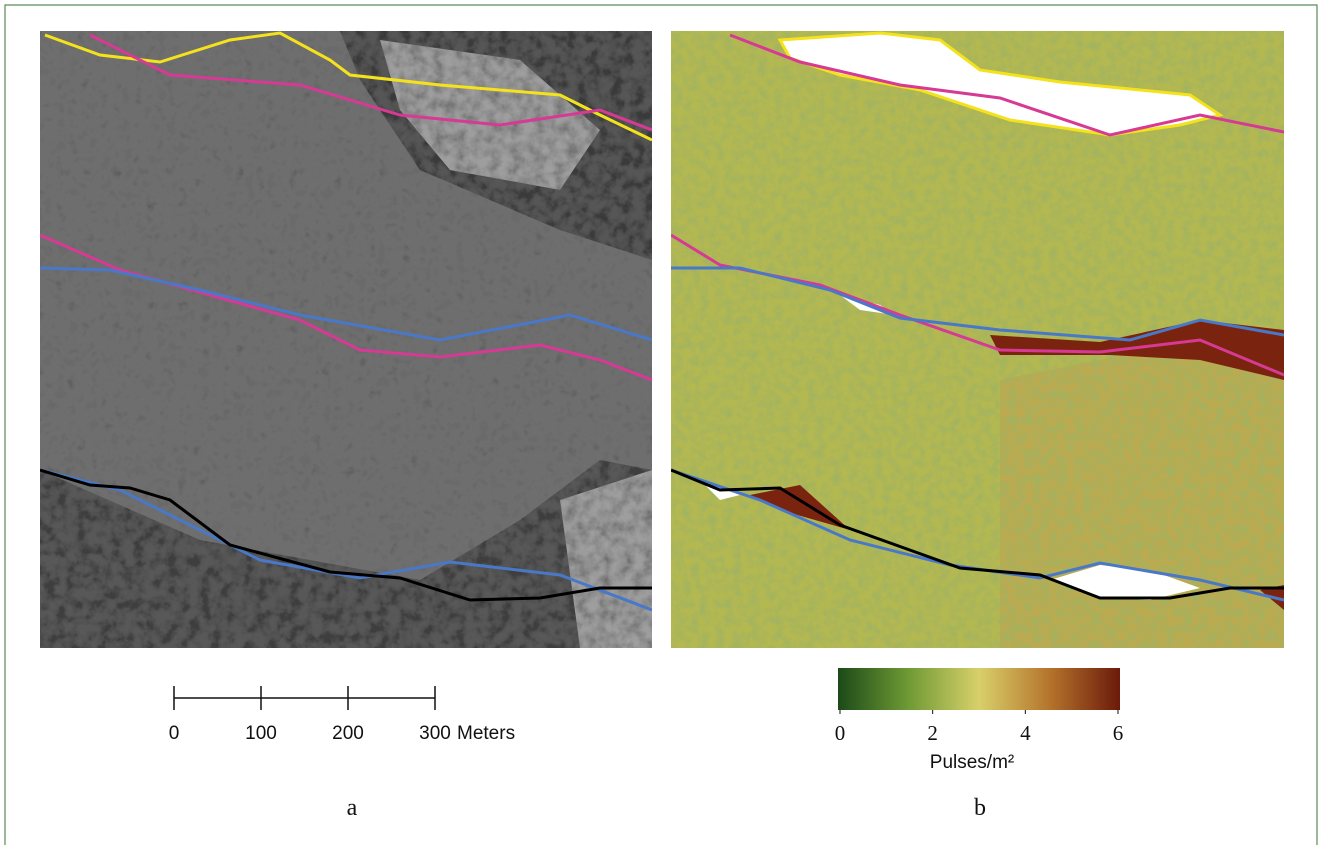  I want to click on scale-label: 300, so click(435, 733).